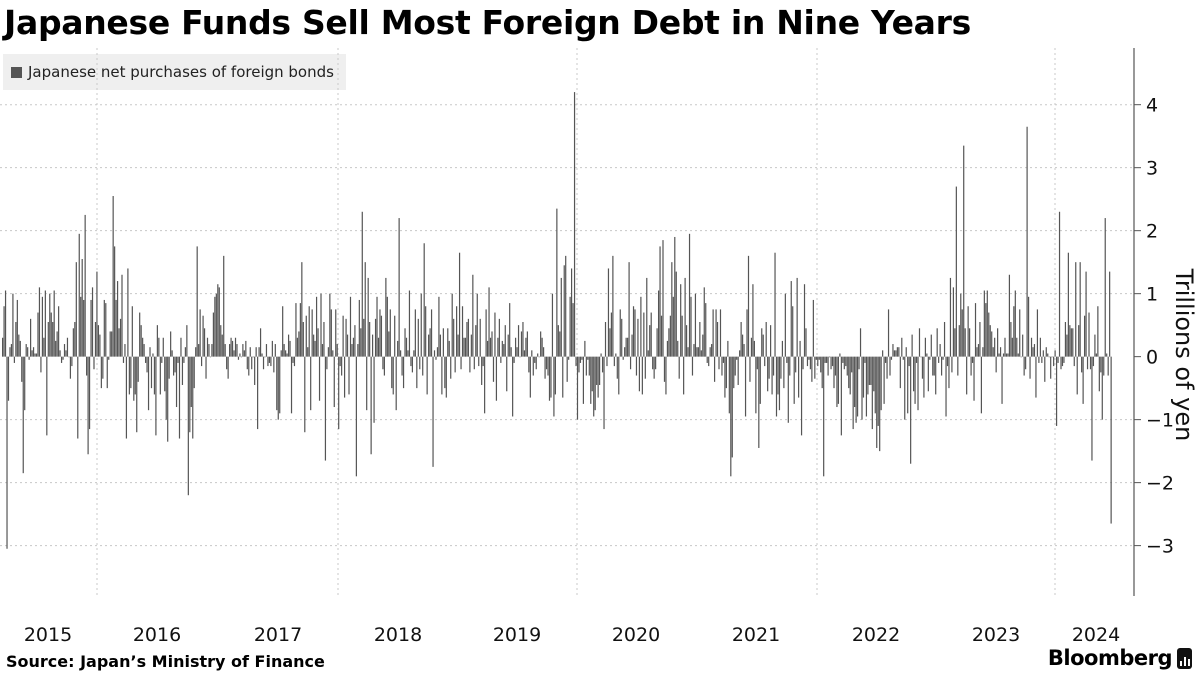 The image size is (1200, 675). I want to click on x-year-label: 2019, so click(517, 635).